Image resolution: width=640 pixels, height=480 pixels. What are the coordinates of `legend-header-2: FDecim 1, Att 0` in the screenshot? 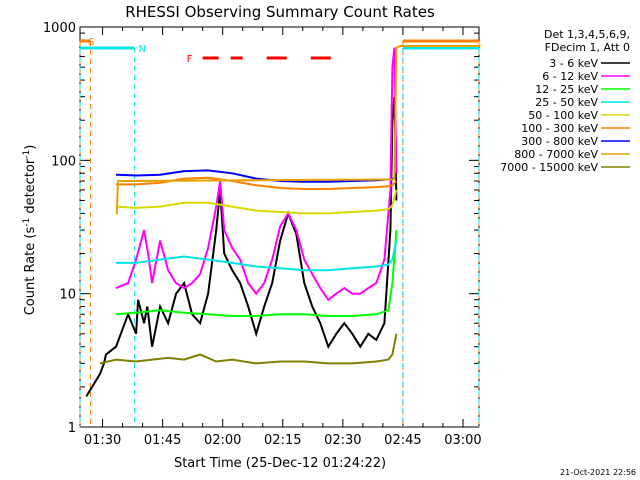 It's located at (587, 47).